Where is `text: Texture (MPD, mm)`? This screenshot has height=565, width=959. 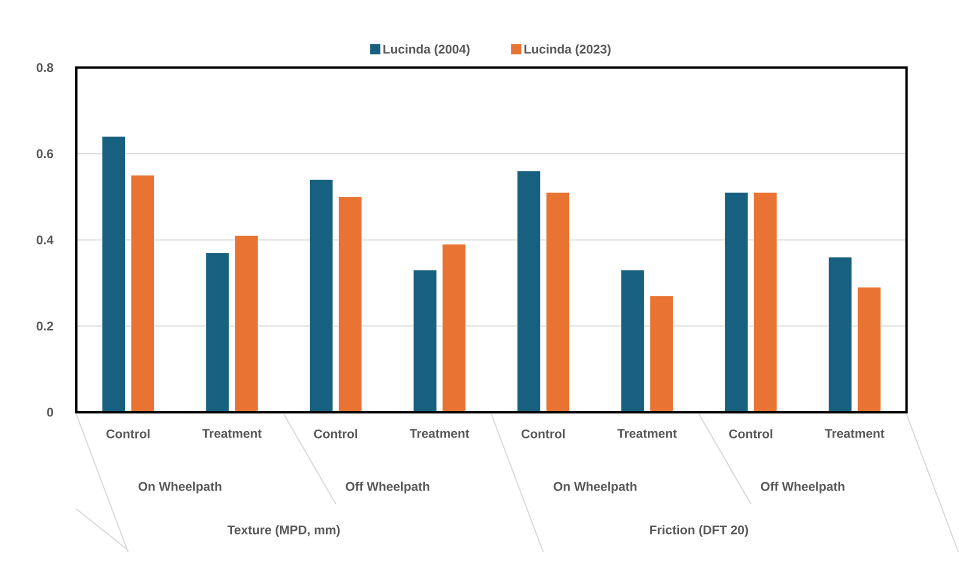 text: Texture (MPD, mm) is located at coordinates (283, 531).